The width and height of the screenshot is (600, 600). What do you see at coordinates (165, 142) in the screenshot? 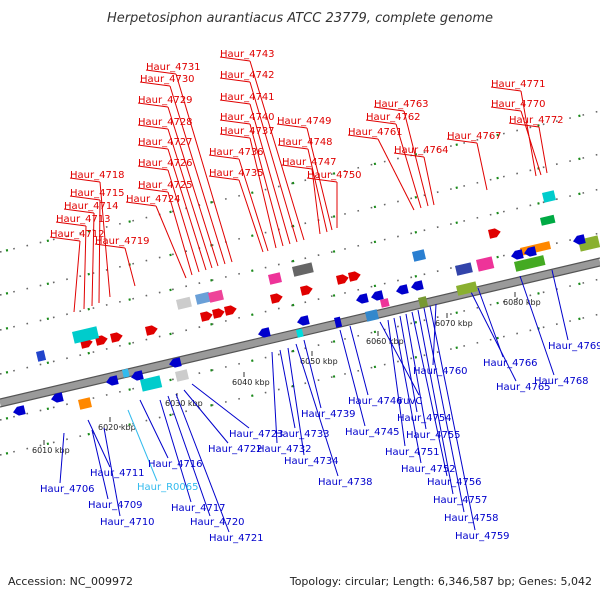
I see `gene-label: Haur_4727` at bounding box center [165, 142].